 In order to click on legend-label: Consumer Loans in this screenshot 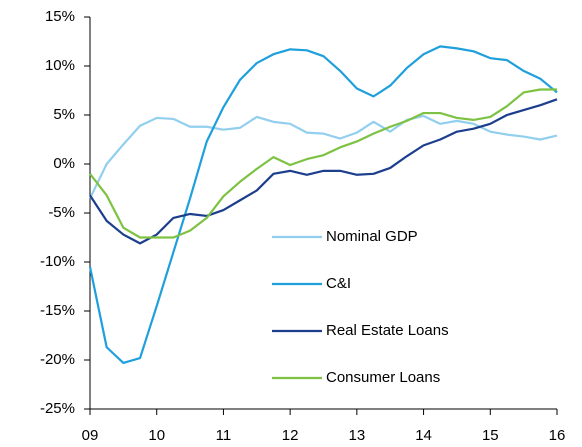, I will do `click(383, 377)`.